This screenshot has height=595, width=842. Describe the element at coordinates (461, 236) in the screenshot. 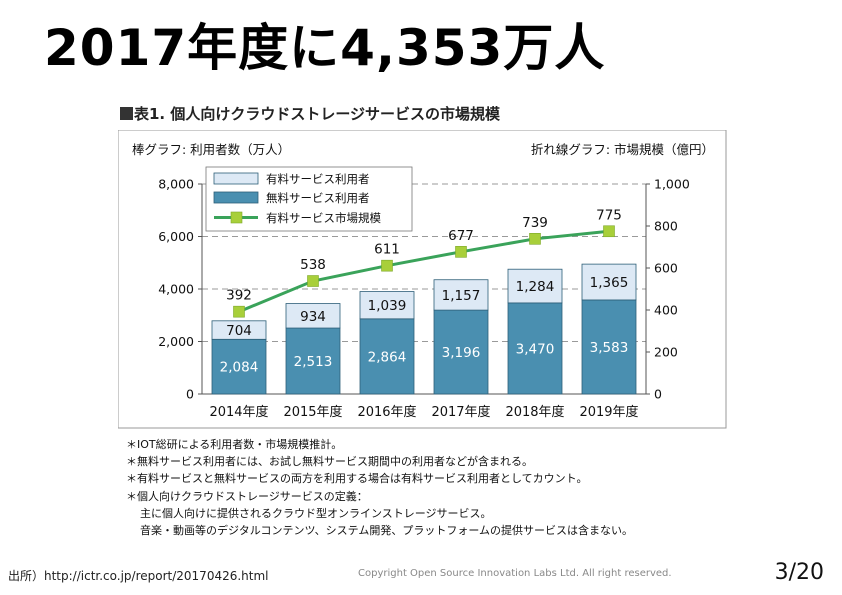

I see `market-size-value: 677` at that location.